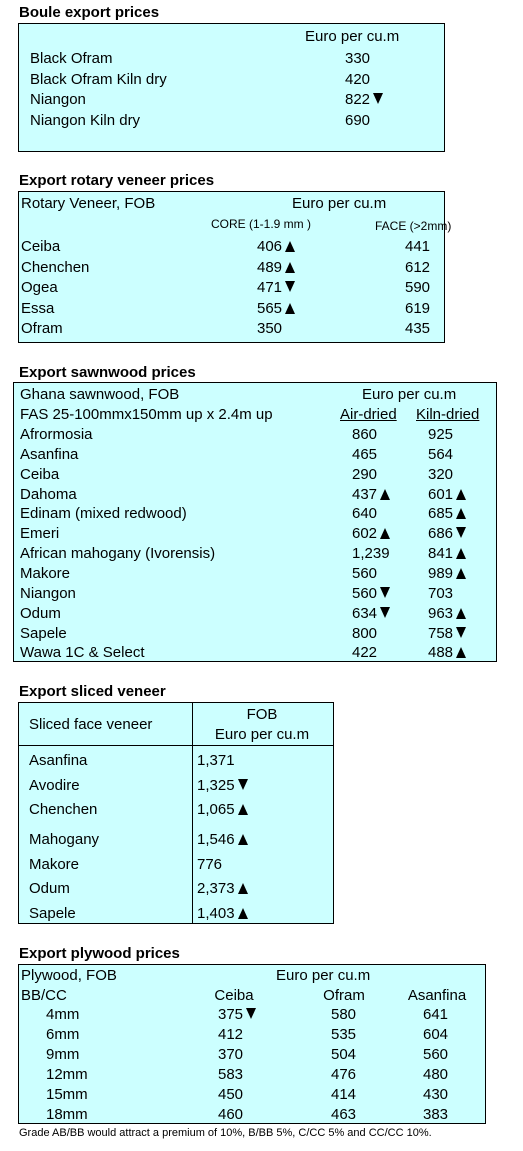  What do you see at coordinates (352, 36) in the screenshot?
I see `boule-unit: Euro per cu.m` at bounding box center [352, 36].